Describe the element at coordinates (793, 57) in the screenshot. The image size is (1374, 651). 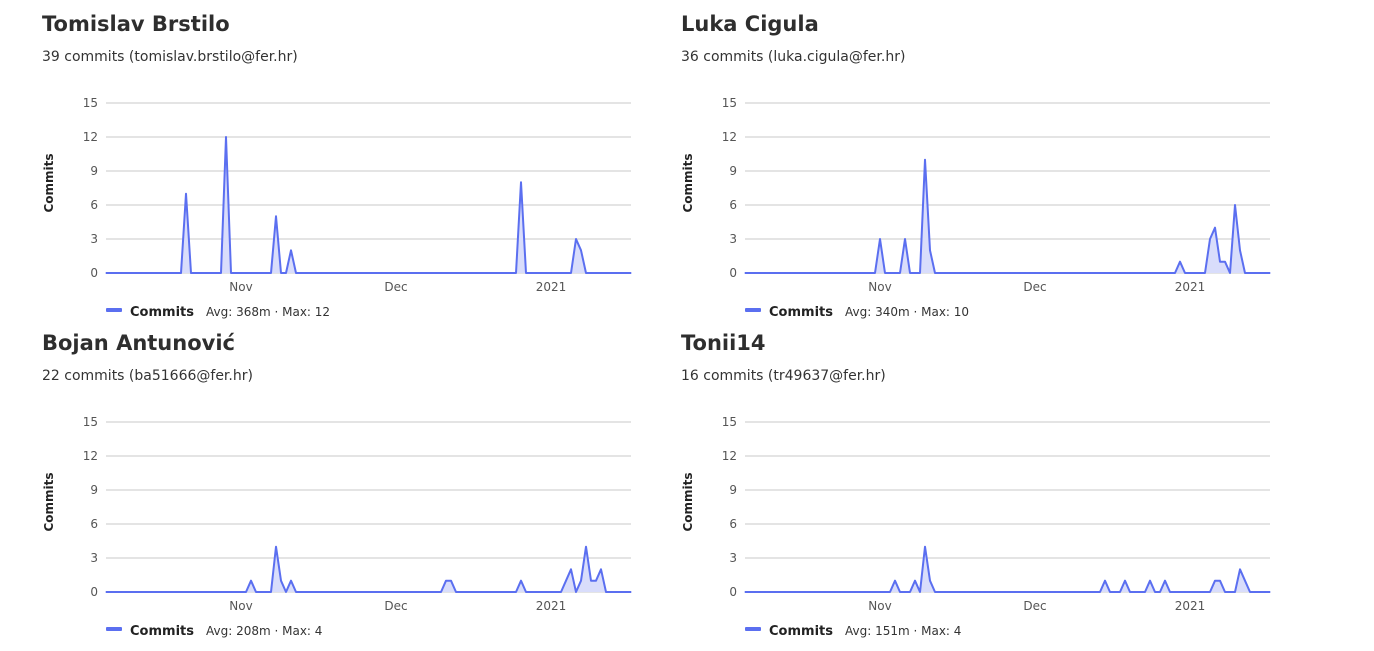
I see `contributor-summary: 36 commits (luka.cigula@fer.hr)` at that location.